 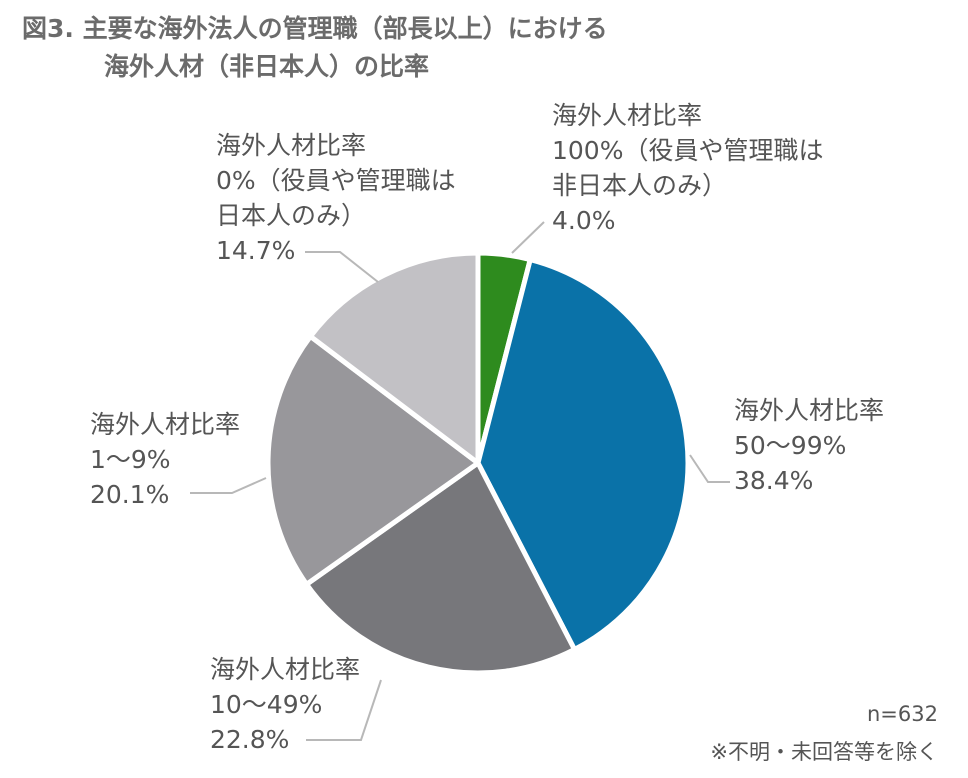 What do you see at coordinates (130, 494) in the screenshot?
I see `slice-value-label: 20.1%` at bounding box center [130, 494].